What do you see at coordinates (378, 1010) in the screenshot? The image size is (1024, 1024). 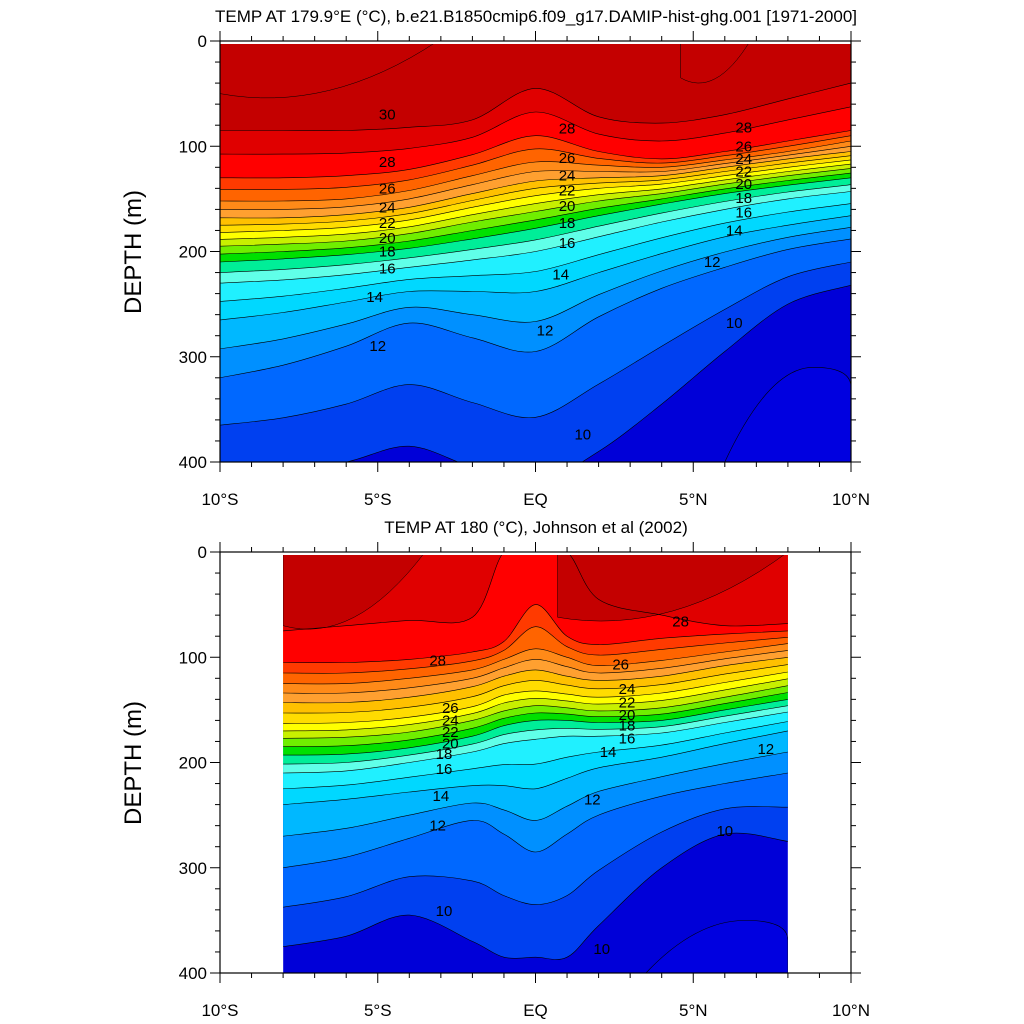 I see `x-tick-label: 5°S` at bounding box center [378, 1010].